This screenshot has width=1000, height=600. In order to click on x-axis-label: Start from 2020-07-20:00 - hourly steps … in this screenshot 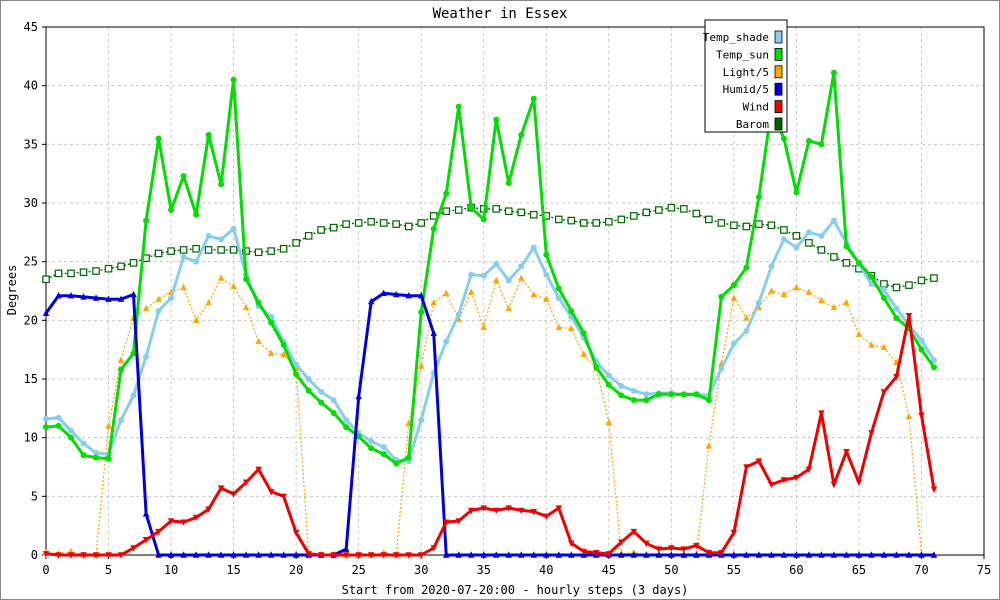, I will do `click(515, 590)`.